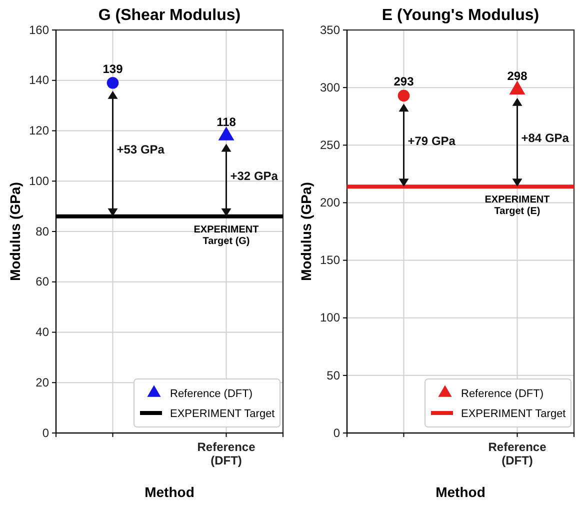 Image resolution: width=582 pixels, height=507 pixels. I want to click on y-tick-label: 350, so click(330, 29).